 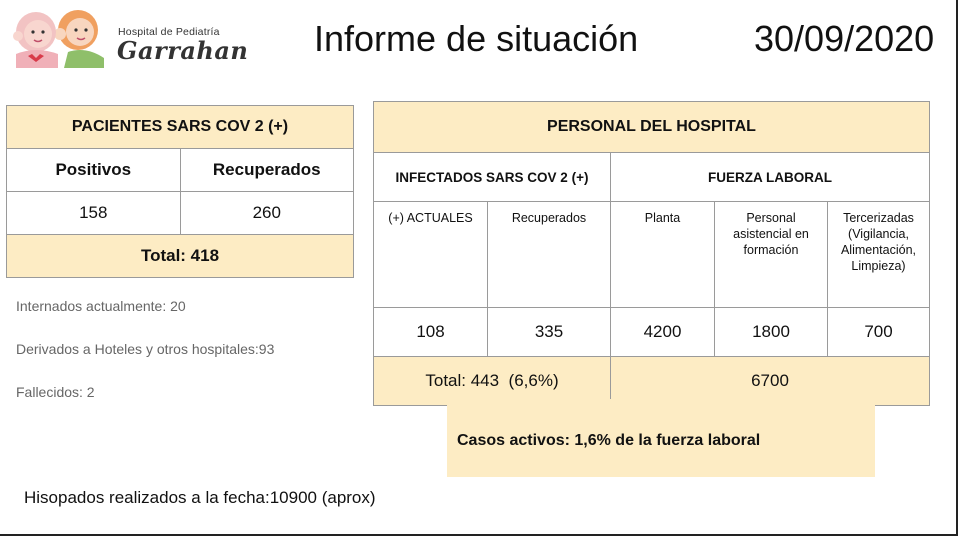 I want to click on staff-recovered-value: 335, so click(x=549, y=332).